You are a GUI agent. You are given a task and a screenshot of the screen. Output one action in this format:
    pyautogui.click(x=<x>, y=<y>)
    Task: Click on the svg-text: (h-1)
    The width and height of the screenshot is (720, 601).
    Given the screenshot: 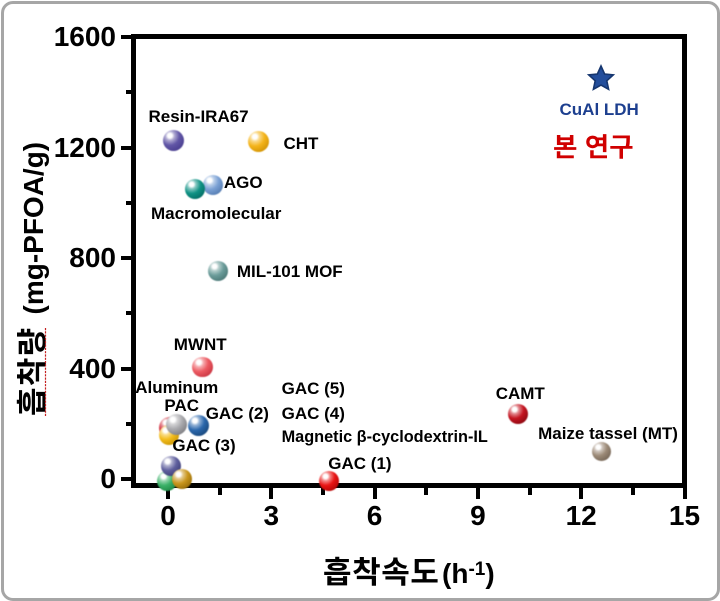 What is the action you would take?
    pyautogui.click(x=468, y=573)
    